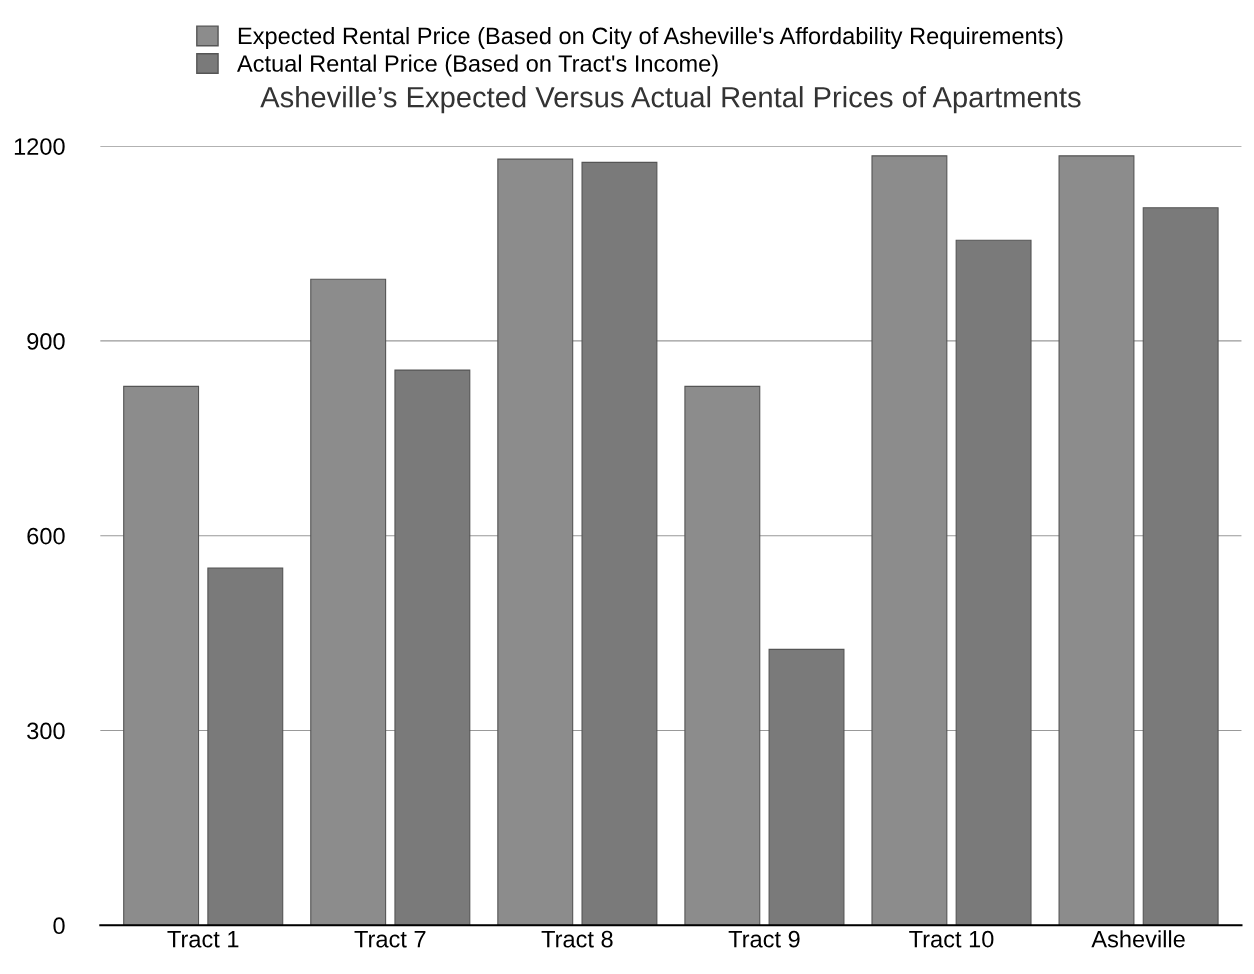 This screenshot has width=1254, height=974. What do you see at coordinates (39, 146) in the screenshot?
I see `y-tick-label: 1200` at bounding box center [39, 146].